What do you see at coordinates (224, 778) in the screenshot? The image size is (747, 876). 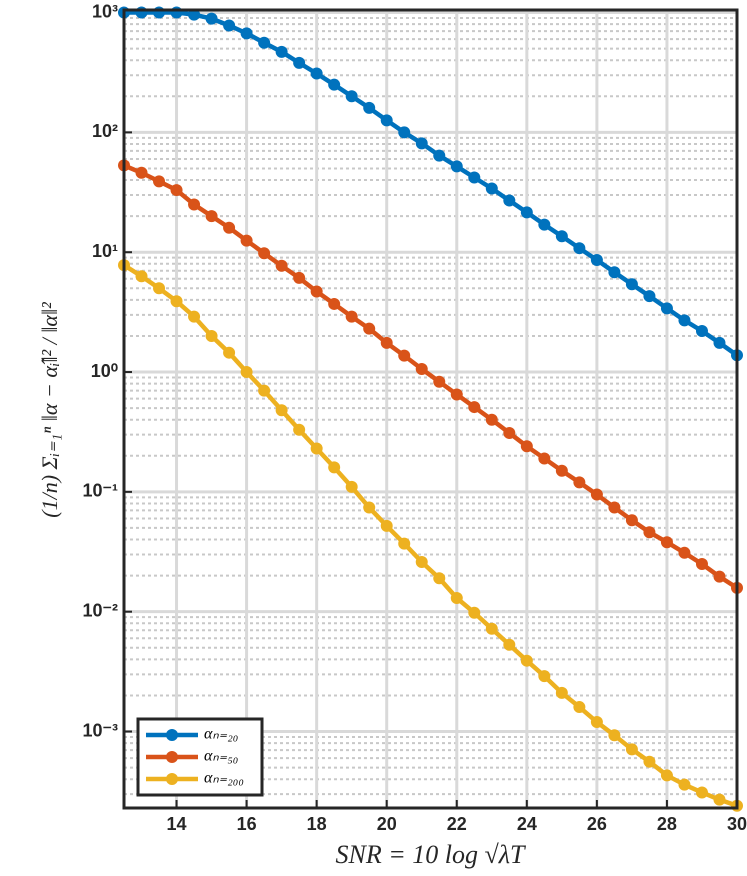 I see `legend-label: αₙ₌₂₀₀` at bounding box center [224, 778].